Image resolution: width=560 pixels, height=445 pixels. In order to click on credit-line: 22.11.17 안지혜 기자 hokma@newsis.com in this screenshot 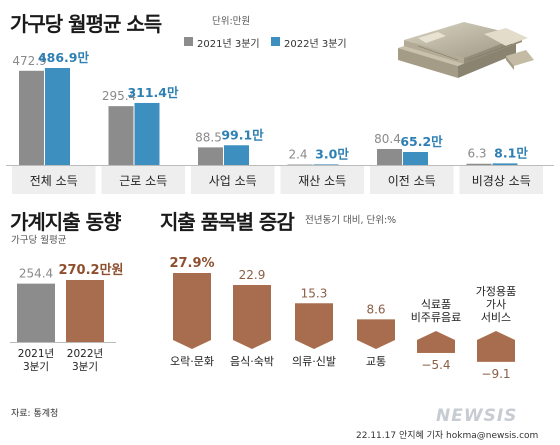, I will do `click(447, 436)`.